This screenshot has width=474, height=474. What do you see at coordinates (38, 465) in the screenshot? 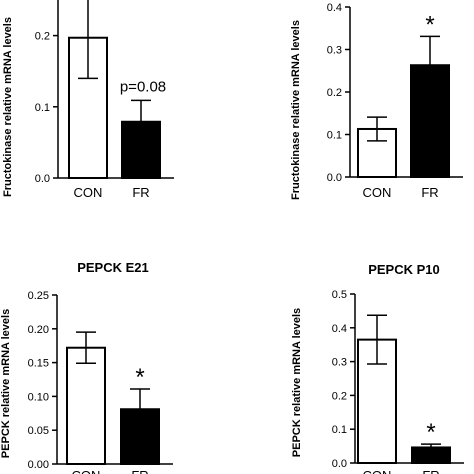
I see `y-tick-label: 0.00` at bounding box center [38, 465].